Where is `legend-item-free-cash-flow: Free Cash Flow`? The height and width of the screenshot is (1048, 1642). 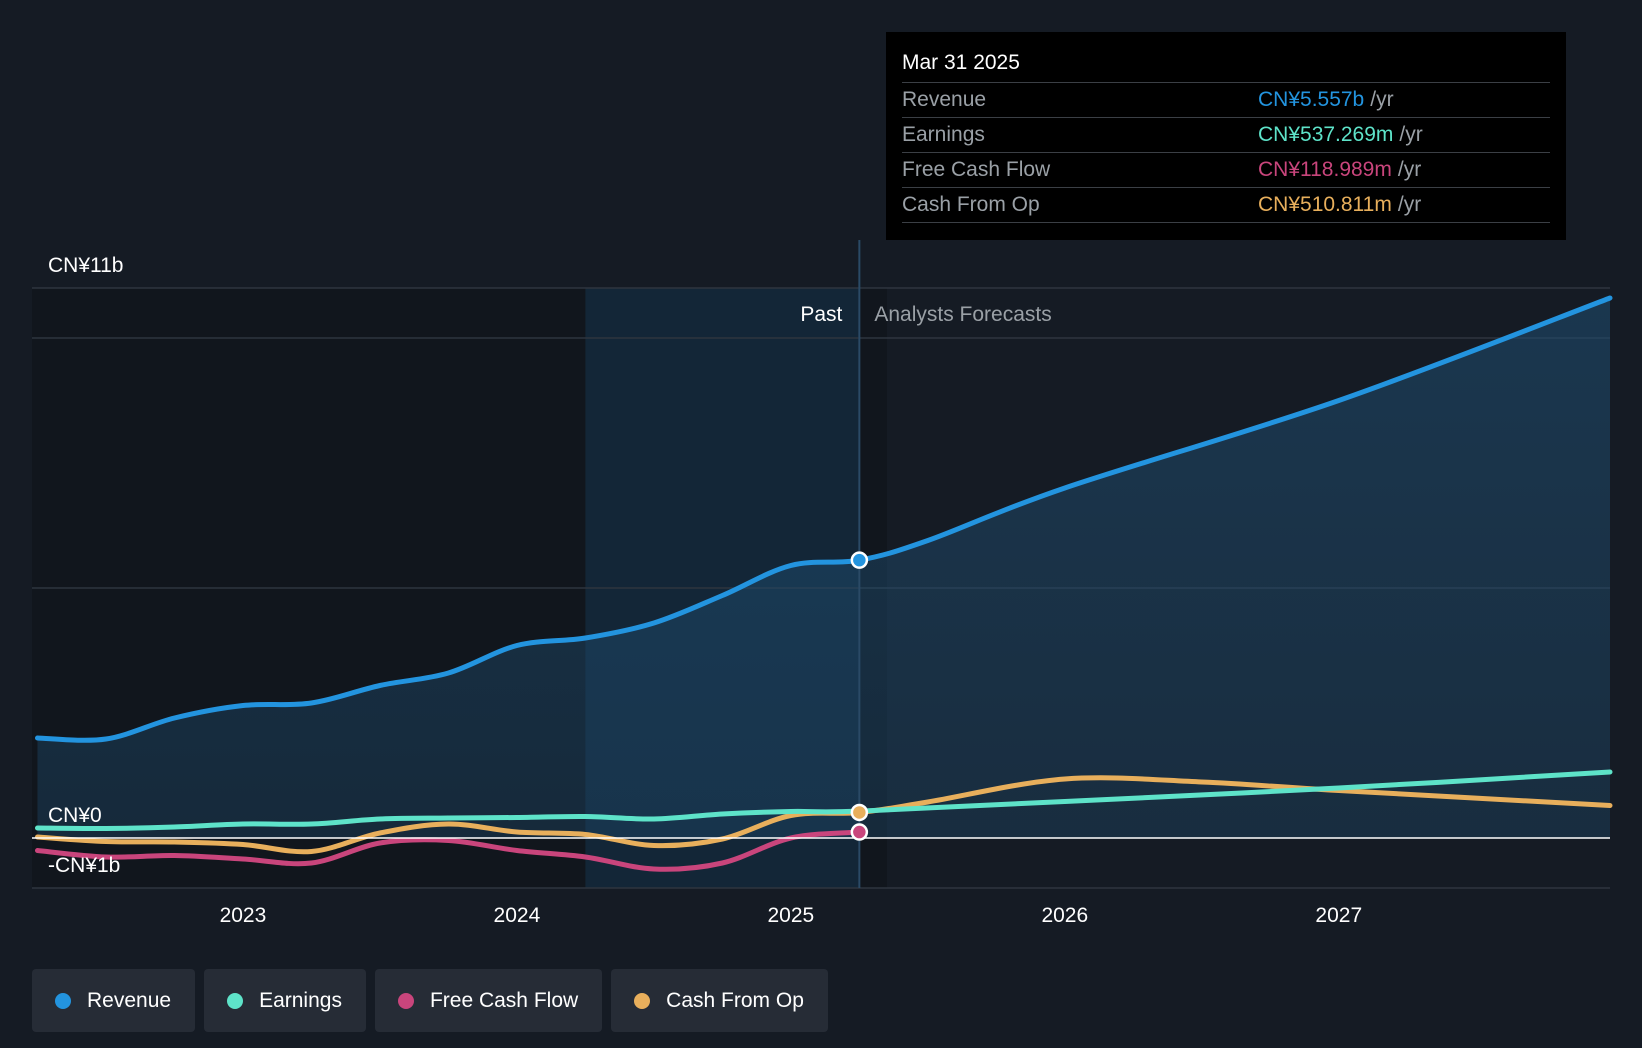 legend-item-free-cash-flow: Free Cash Flow is located at coordinates (488, 1000).